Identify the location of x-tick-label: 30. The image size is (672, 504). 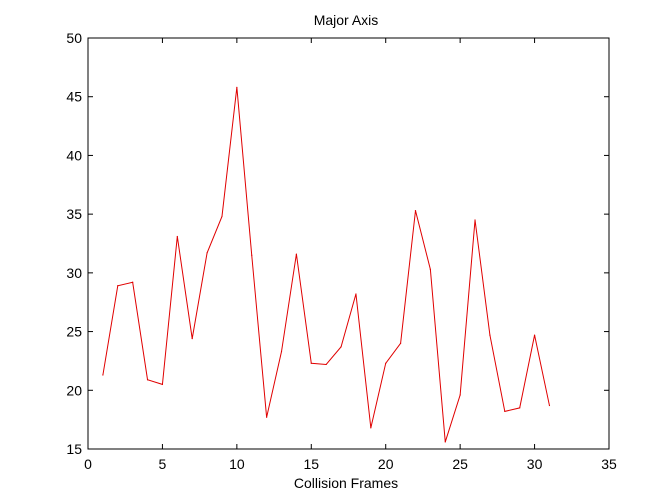
(535, 464).